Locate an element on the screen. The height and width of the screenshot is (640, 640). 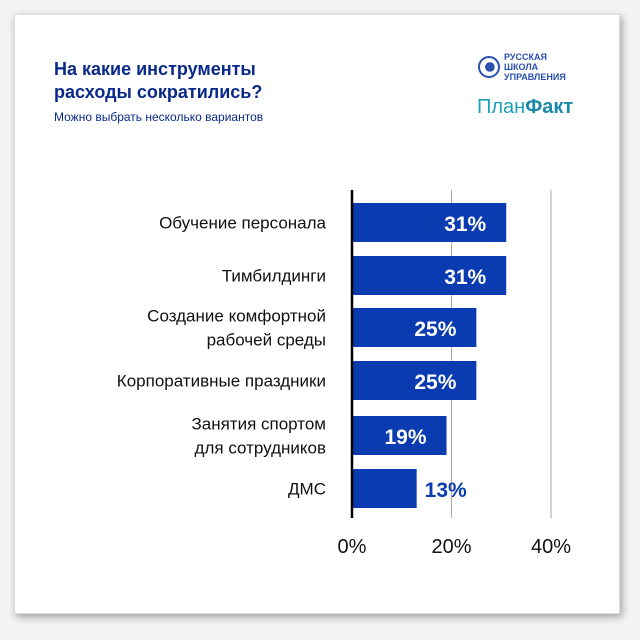
school-emblem-icon is located at coordinates (489, 67).